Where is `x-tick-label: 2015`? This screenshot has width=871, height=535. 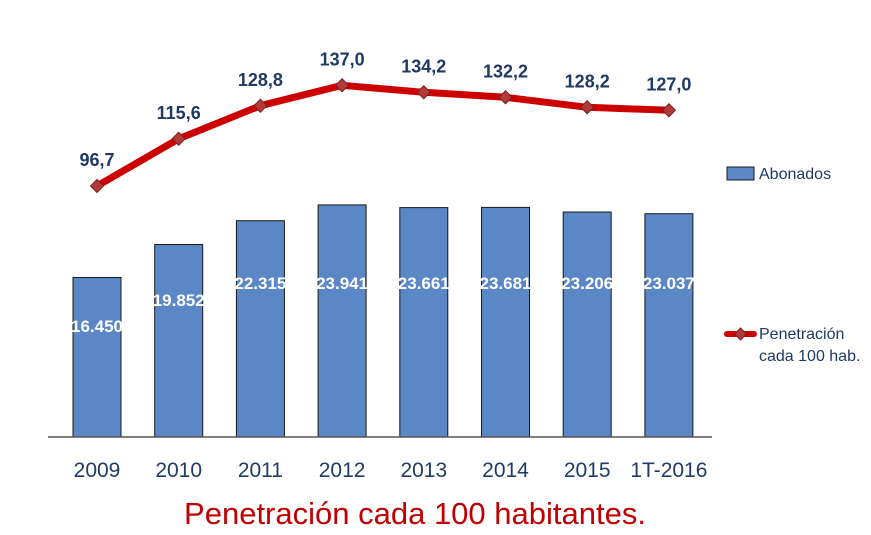
x-tick-label: 2015 is located at coordinates (587, 470).